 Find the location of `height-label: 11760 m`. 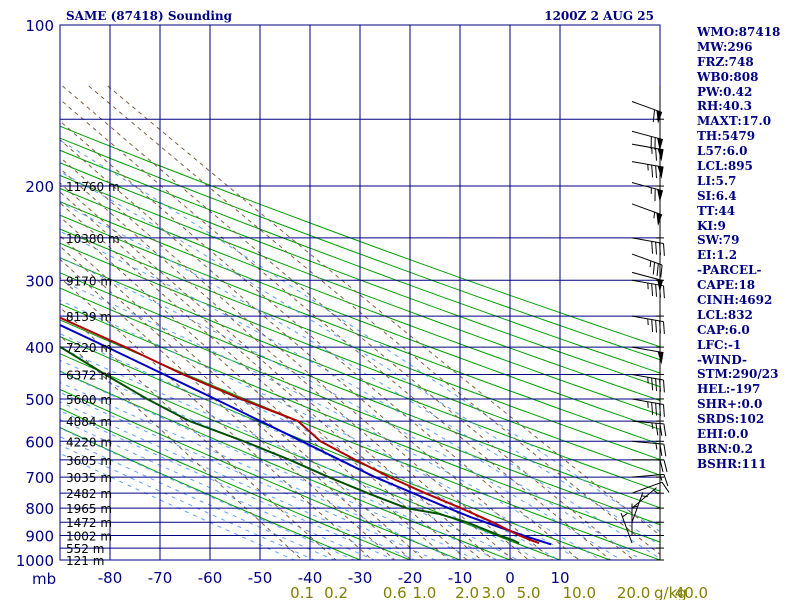

height-label: 11760 m is located at coordinates (93, 187).